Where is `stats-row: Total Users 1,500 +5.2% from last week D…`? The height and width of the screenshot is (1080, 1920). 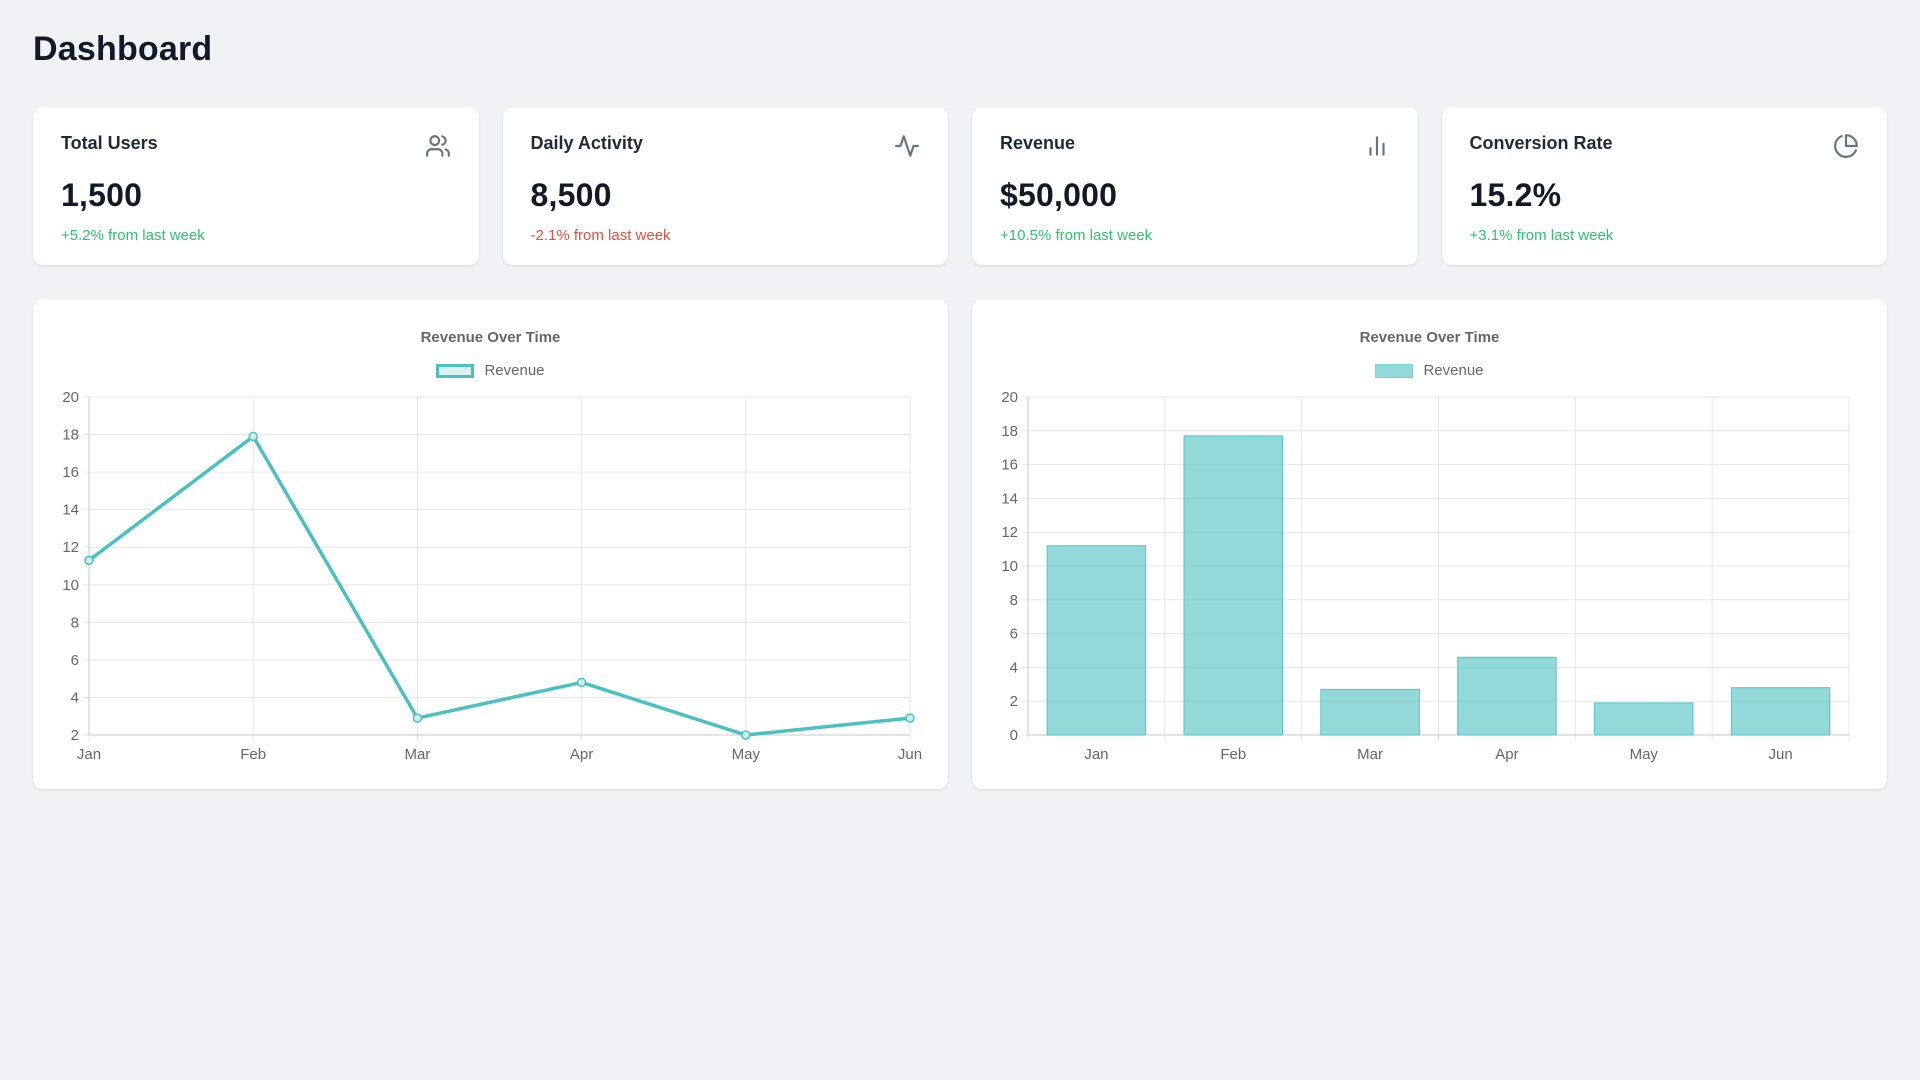 stats-row: Total Users 1,500 +5.2% from last week D… is located at coordinates (960, 186).